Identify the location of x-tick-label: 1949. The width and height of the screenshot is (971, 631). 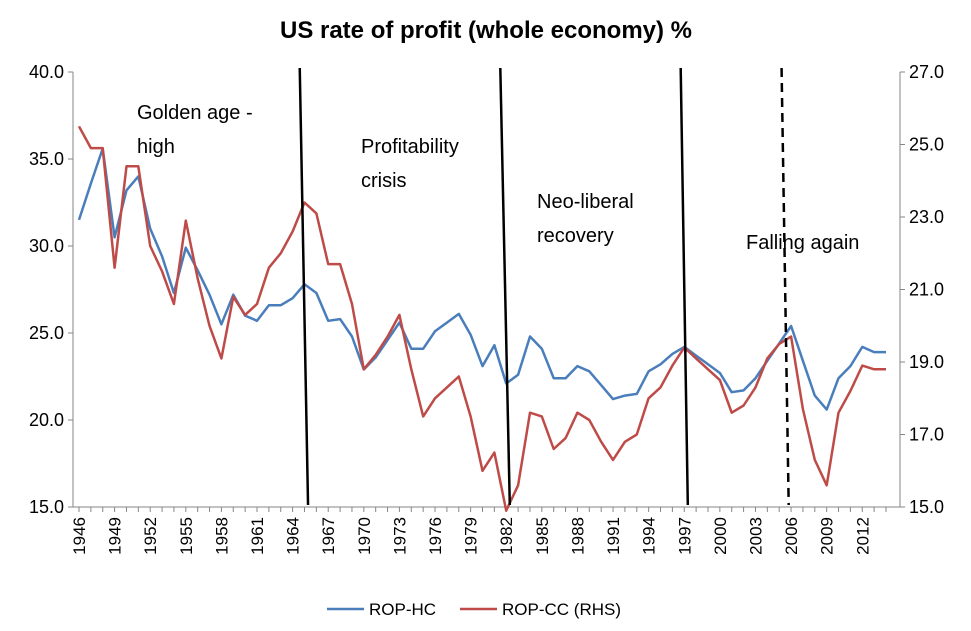
(115, 536).